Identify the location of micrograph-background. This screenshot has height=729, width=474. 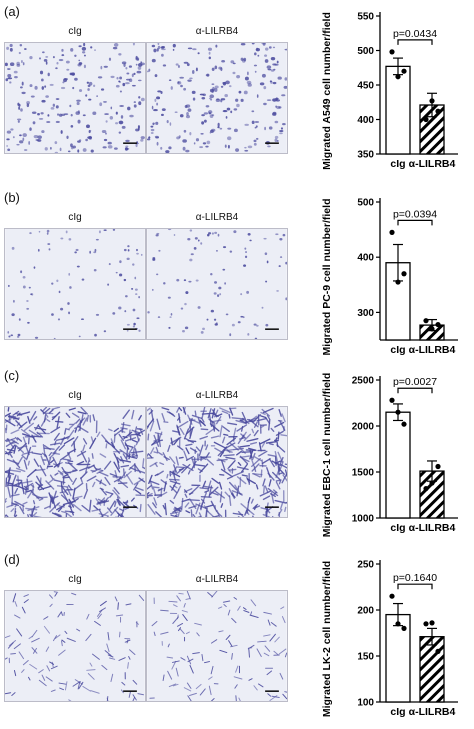
(74, 284).